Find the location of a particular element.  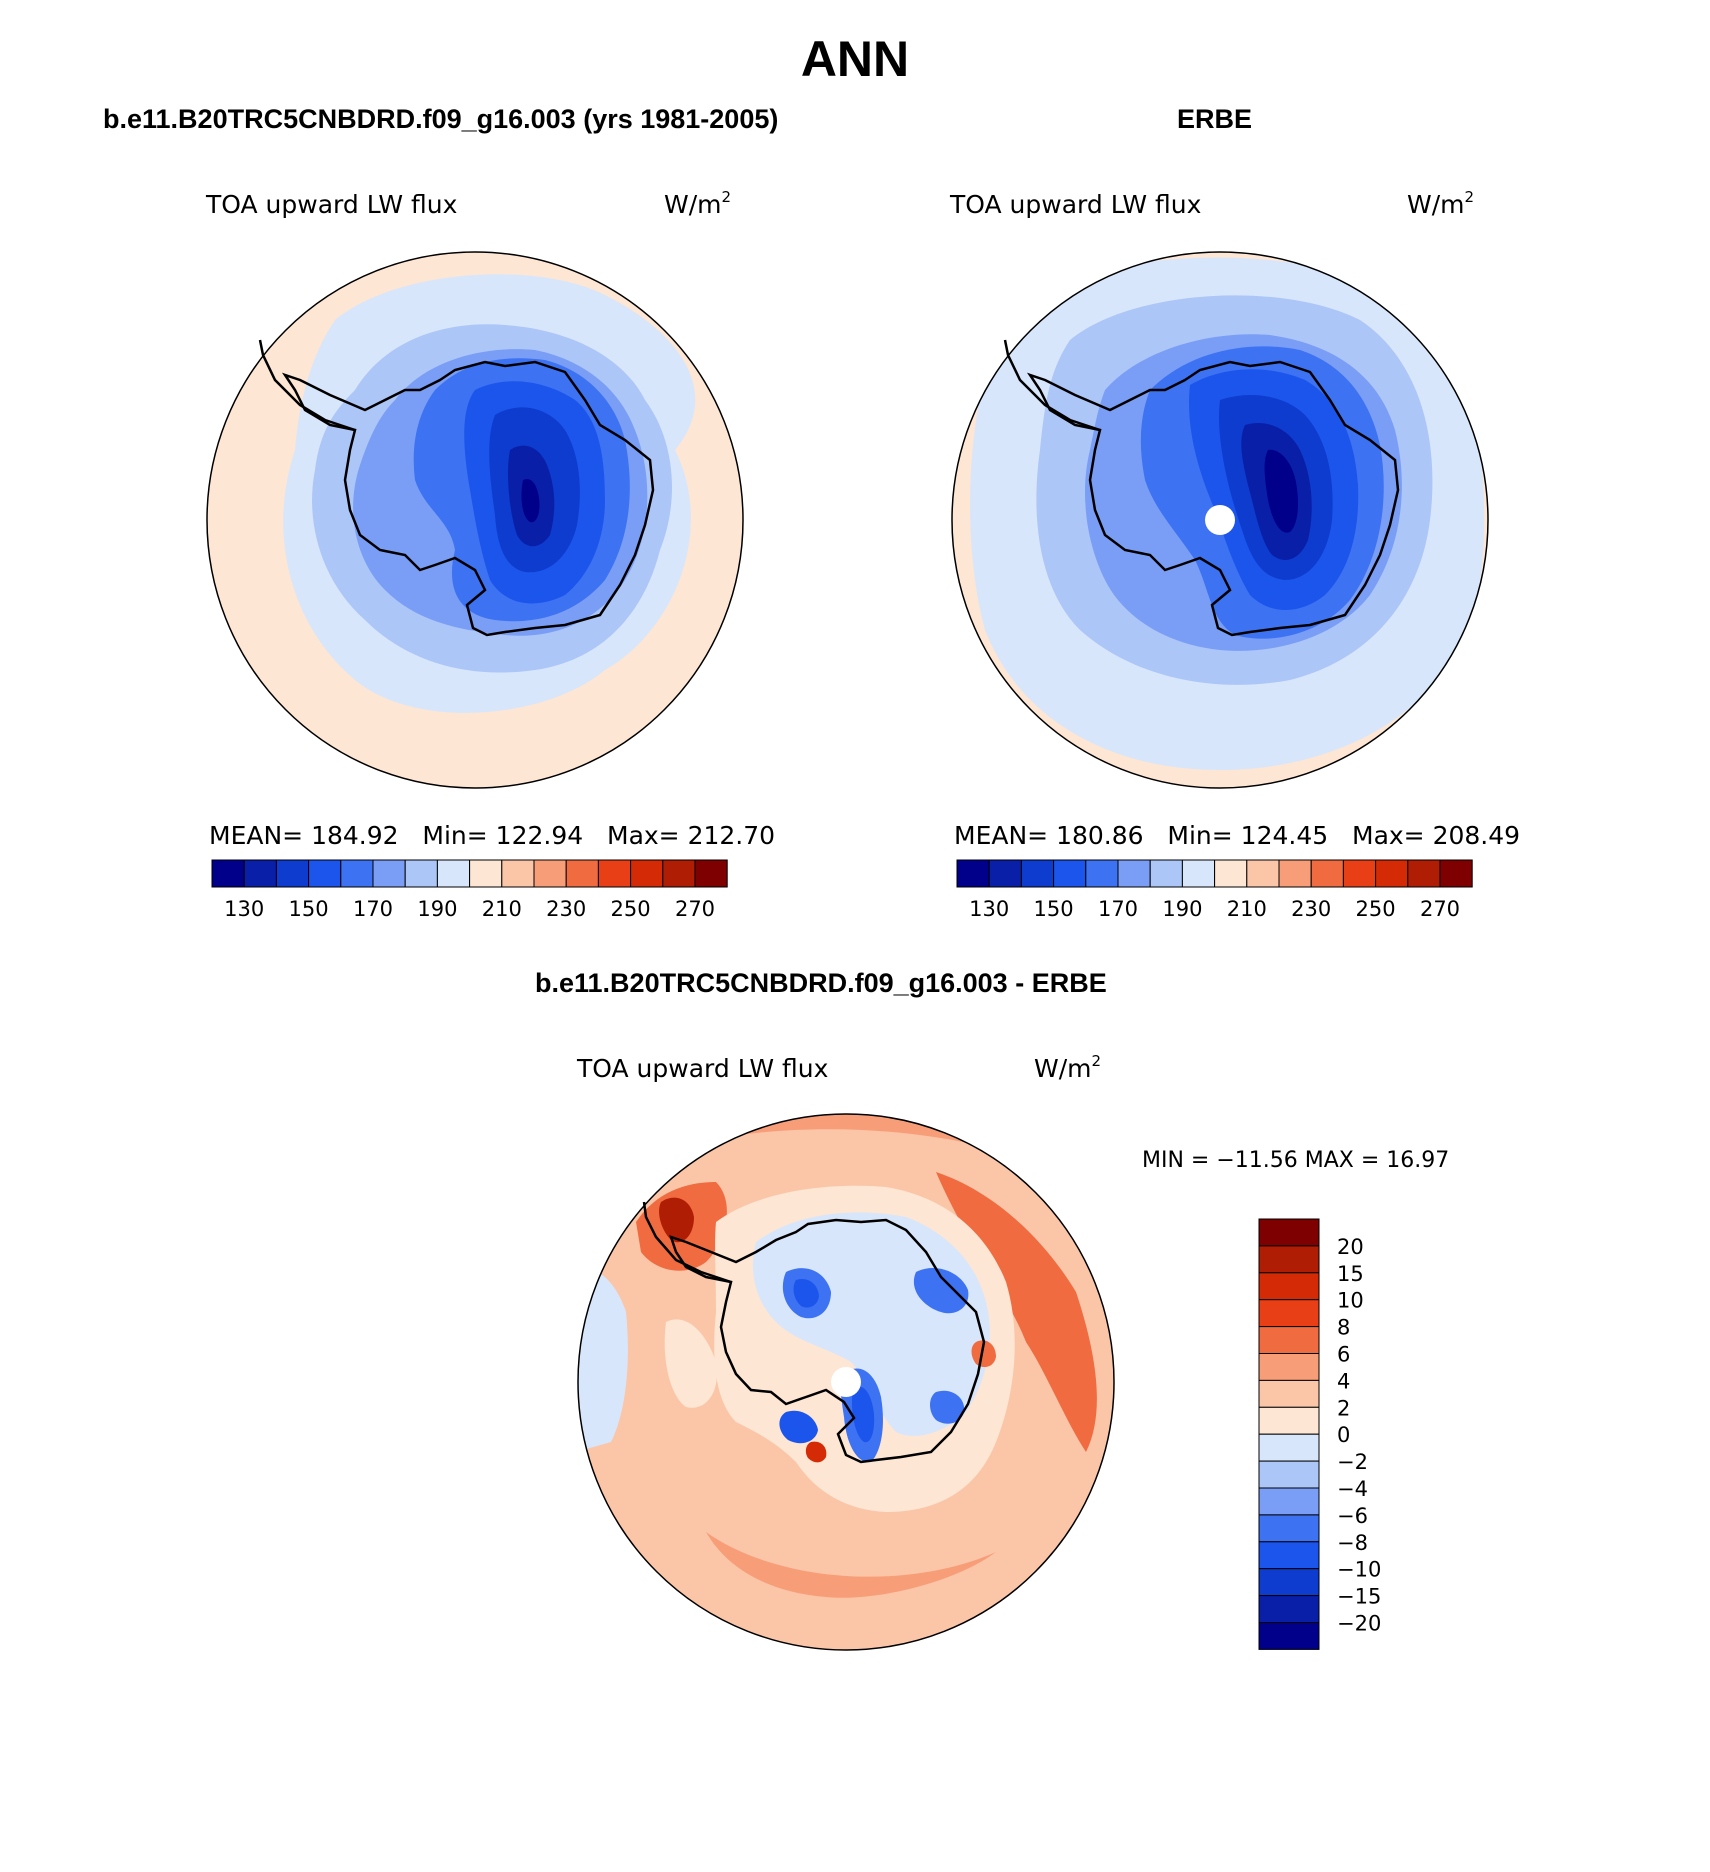

stat-mean-value: 184.92 is located at coordinates (355, 835).